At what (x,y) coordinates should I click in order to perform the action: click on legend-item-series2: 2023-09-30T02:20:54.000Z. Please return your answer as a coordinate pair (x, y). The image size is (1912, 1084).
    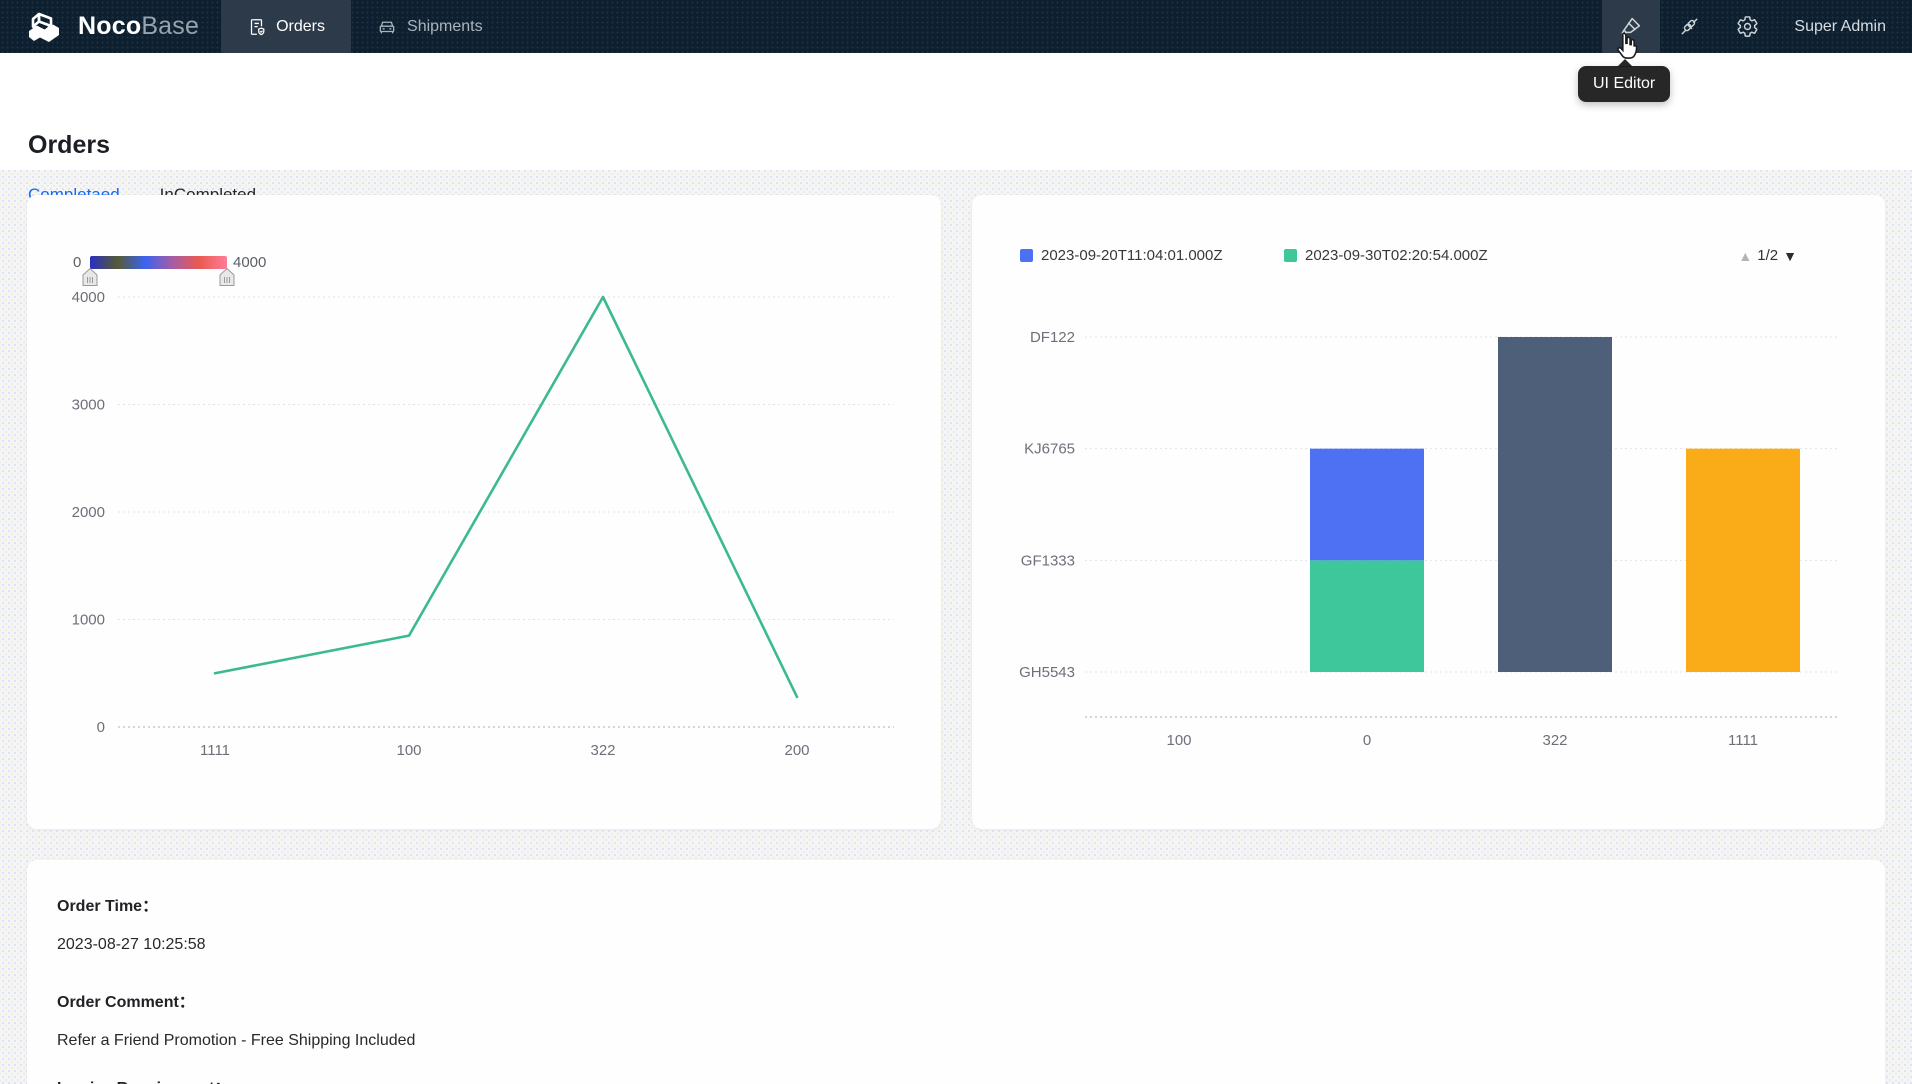
    Looking at the image, I should click on (1386, 255).